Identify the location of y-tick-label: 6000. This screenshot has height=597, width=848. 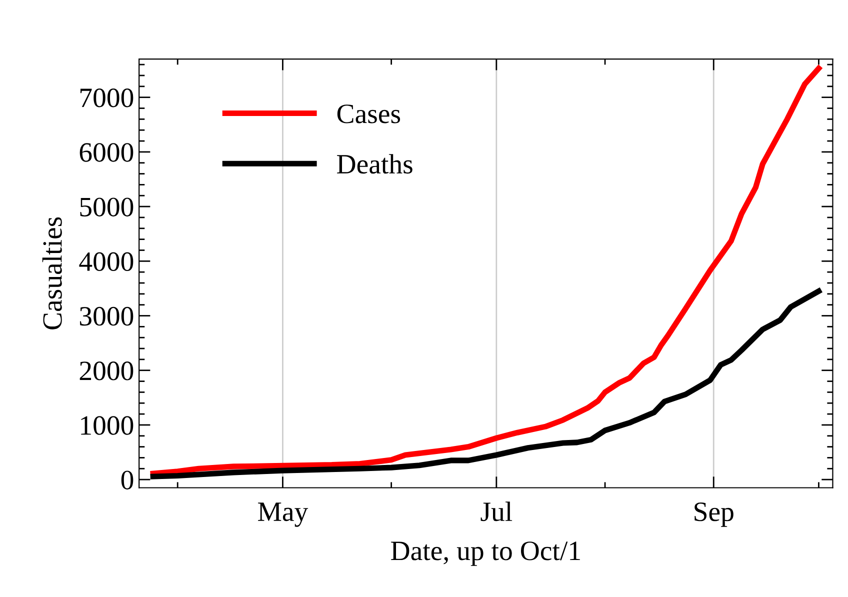
(107, 152).